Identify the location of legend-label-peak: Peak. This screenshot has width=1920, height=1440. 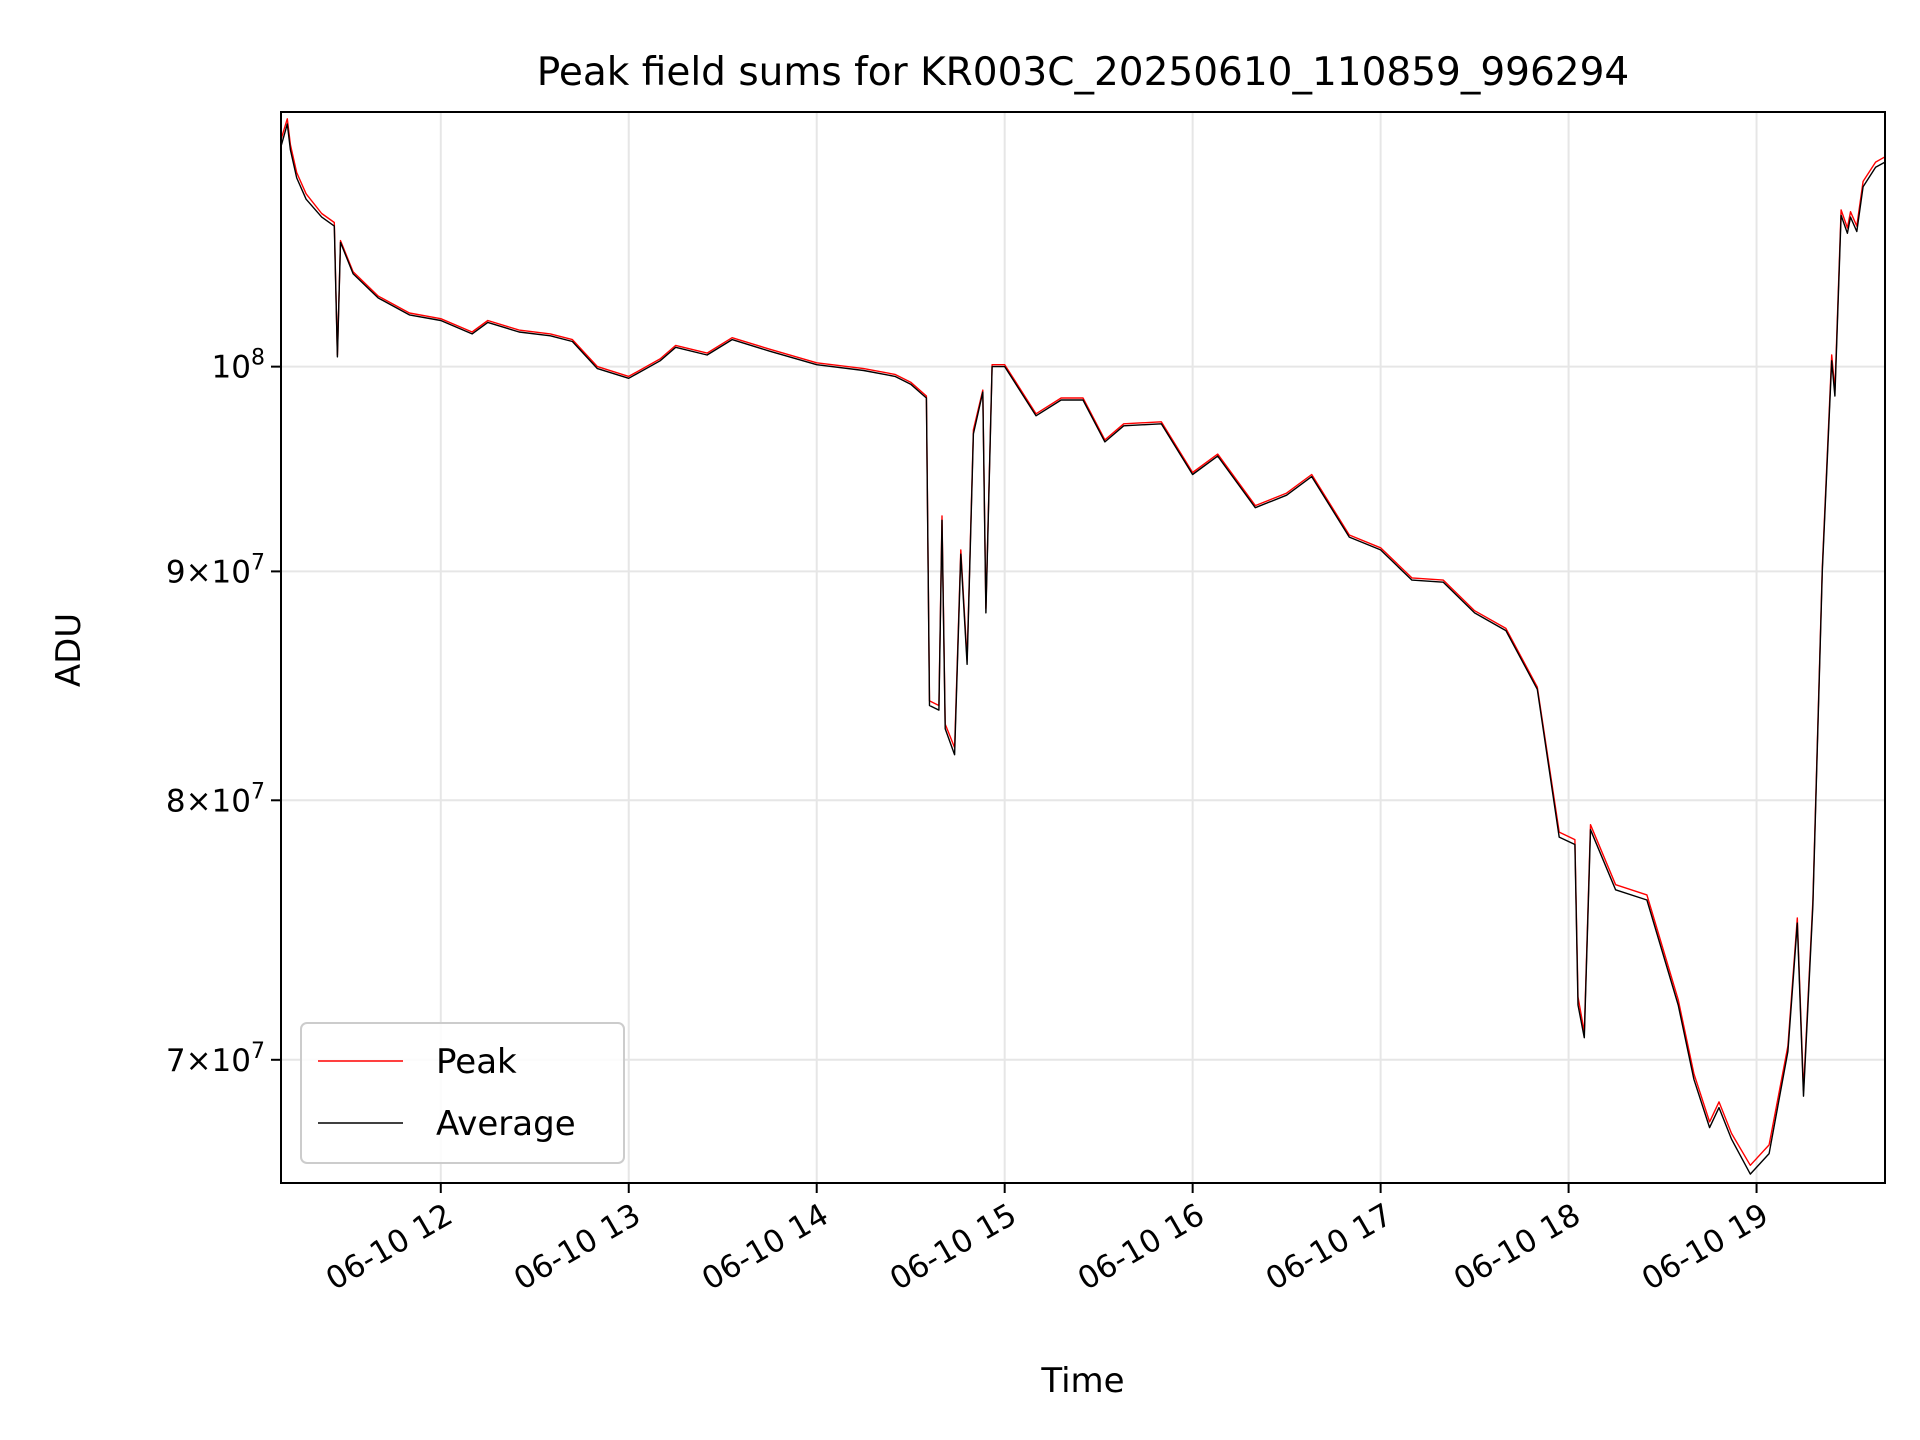
(476, 1062).